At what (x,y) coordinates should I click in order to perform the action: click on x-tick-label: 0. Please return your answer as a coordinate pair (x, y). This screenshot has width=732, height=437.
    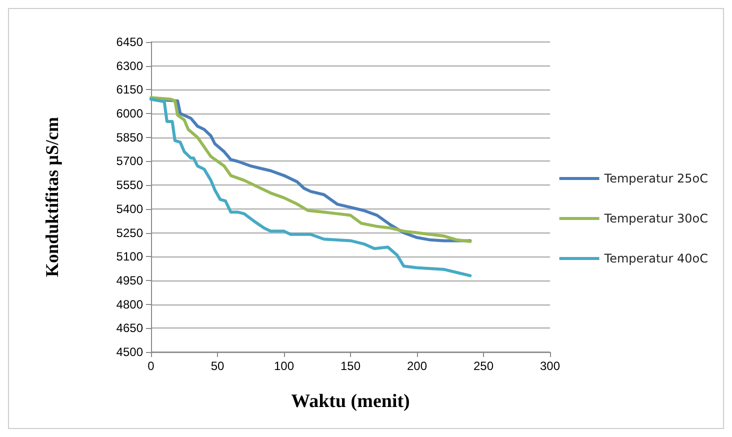
    Looking at the image, I should click on (151, 366).